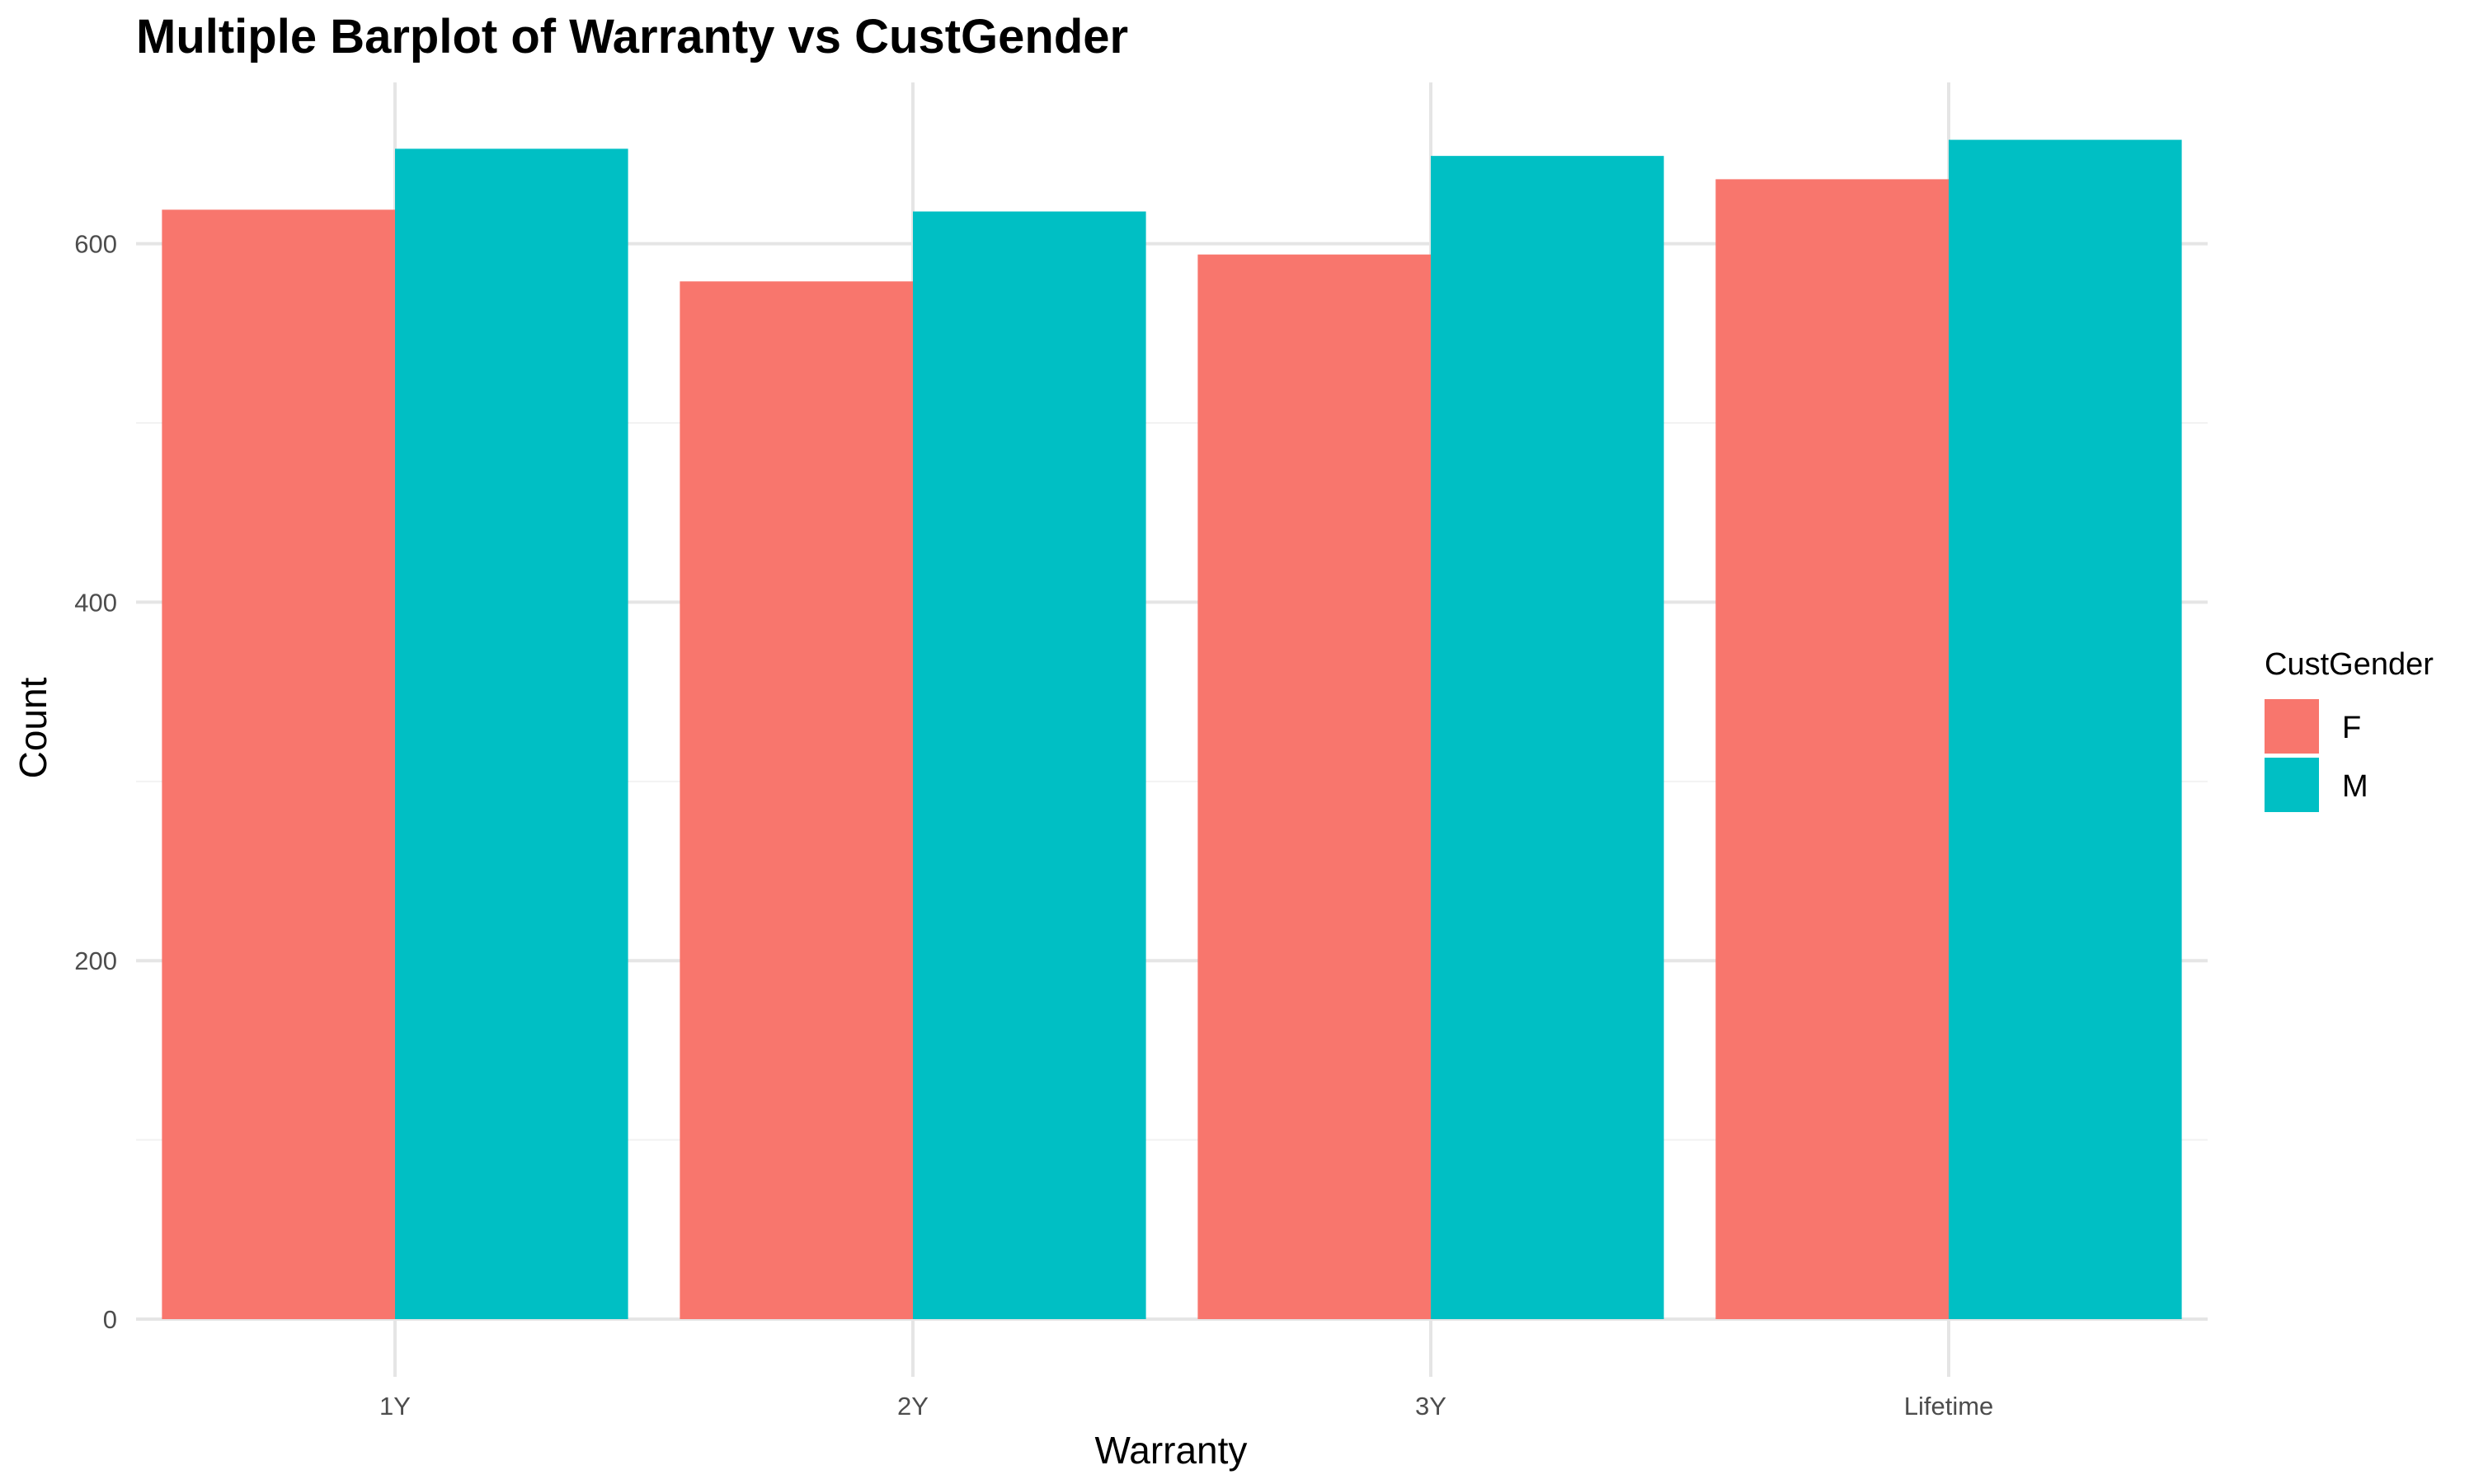 Image resolution: width=2474 pixels, height=1484 pixels. What do you see at coordinates (2355, 786) in the screenshot?
I see `legend-label-M: M` at bounding box center [2355, 786].